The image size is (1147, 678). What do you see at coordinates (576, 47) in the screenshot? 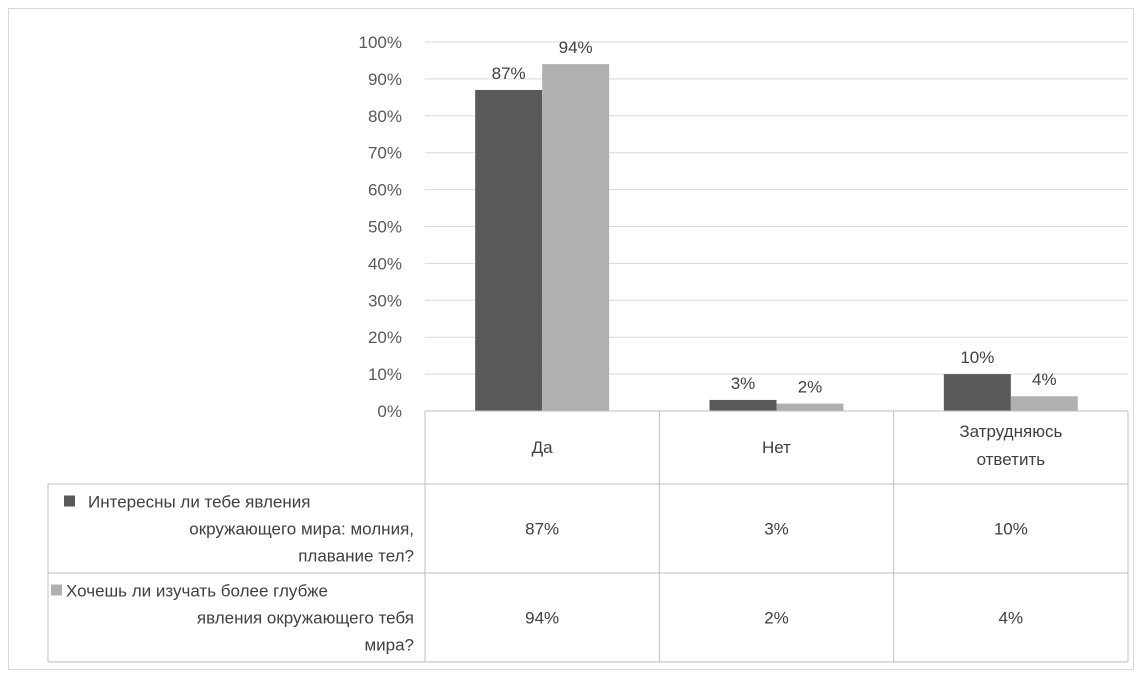
I see `data-label: 94%` at bounding box center [576, 47].